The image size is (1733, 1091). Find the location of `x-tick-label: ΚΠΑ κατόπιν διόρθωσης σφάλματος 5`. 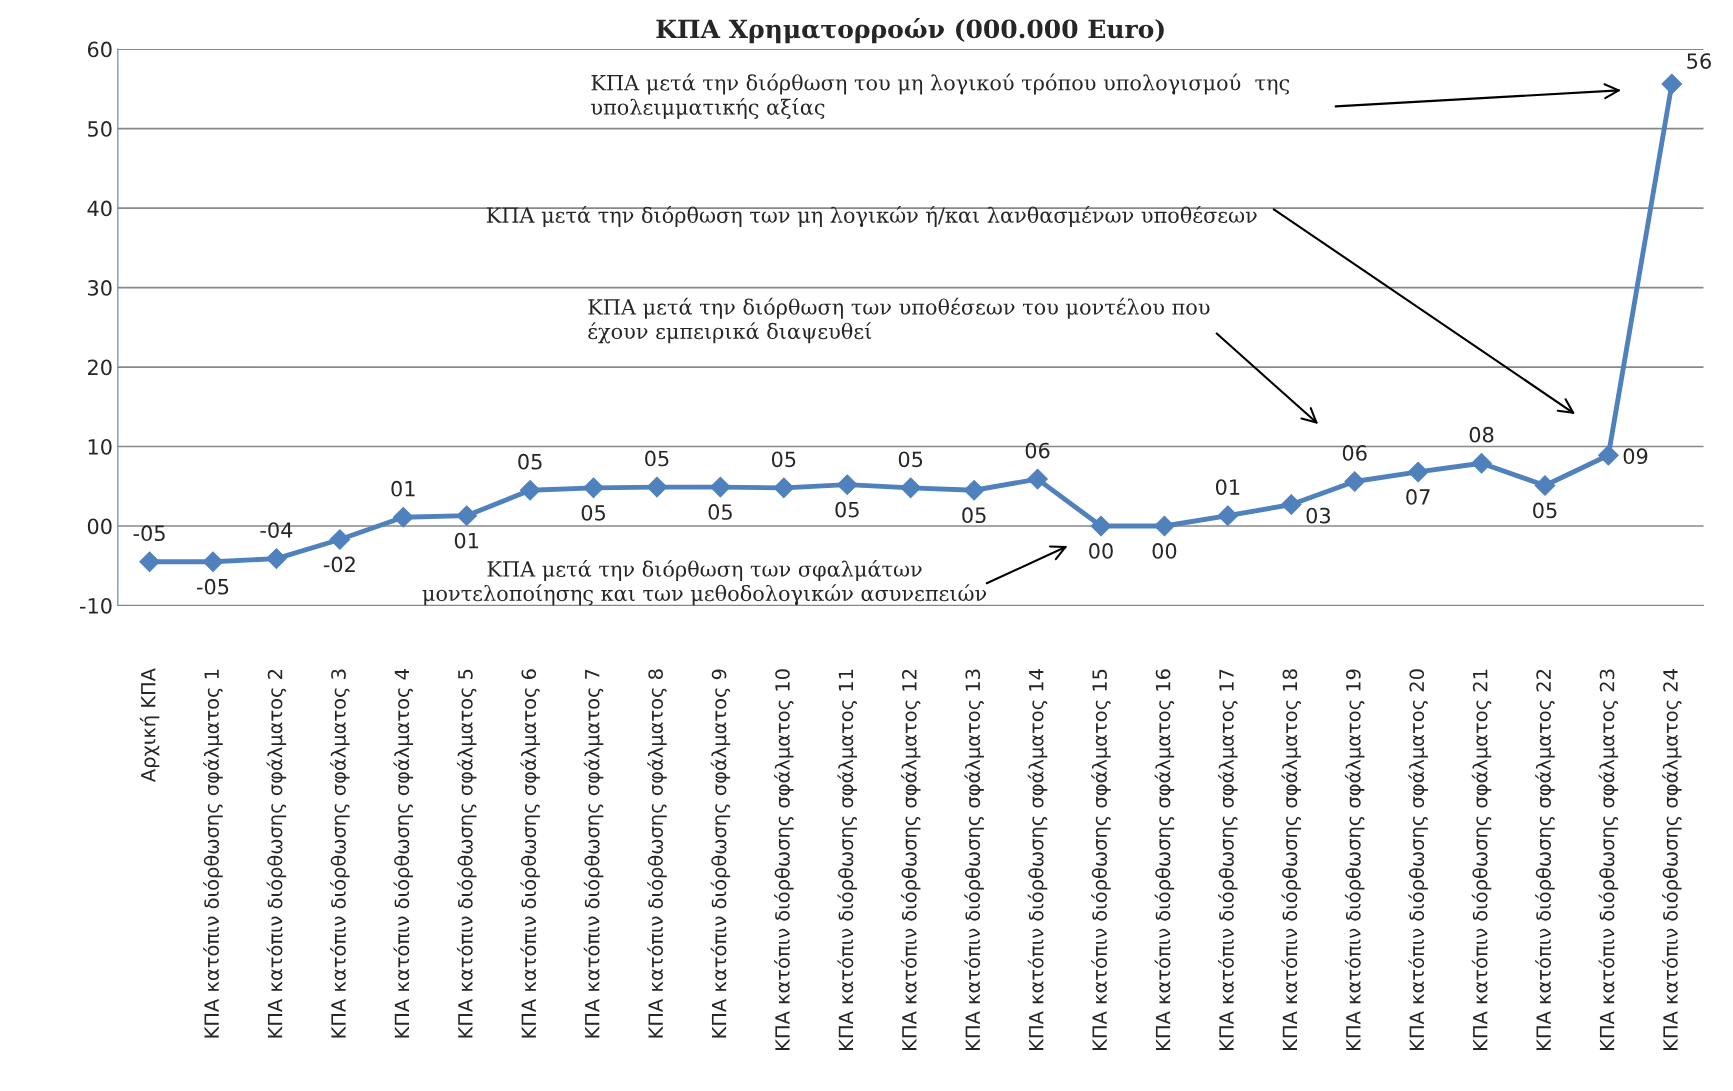

x-tick-label: ΚΠΑ κατόπιν διόρθωσης σφάλματος 5 is located at coordinates (466, 853).